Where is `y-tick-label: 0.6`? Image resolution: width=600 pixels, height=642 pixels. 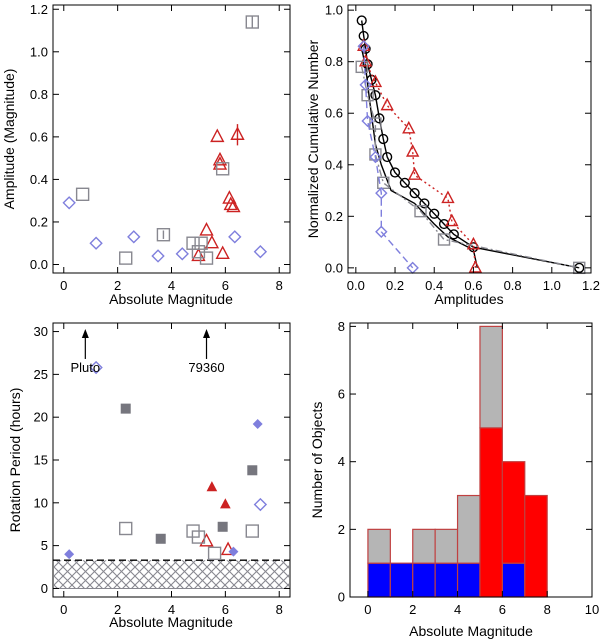
y-tick-label: 0.6 is located at coordinates (39, 136).